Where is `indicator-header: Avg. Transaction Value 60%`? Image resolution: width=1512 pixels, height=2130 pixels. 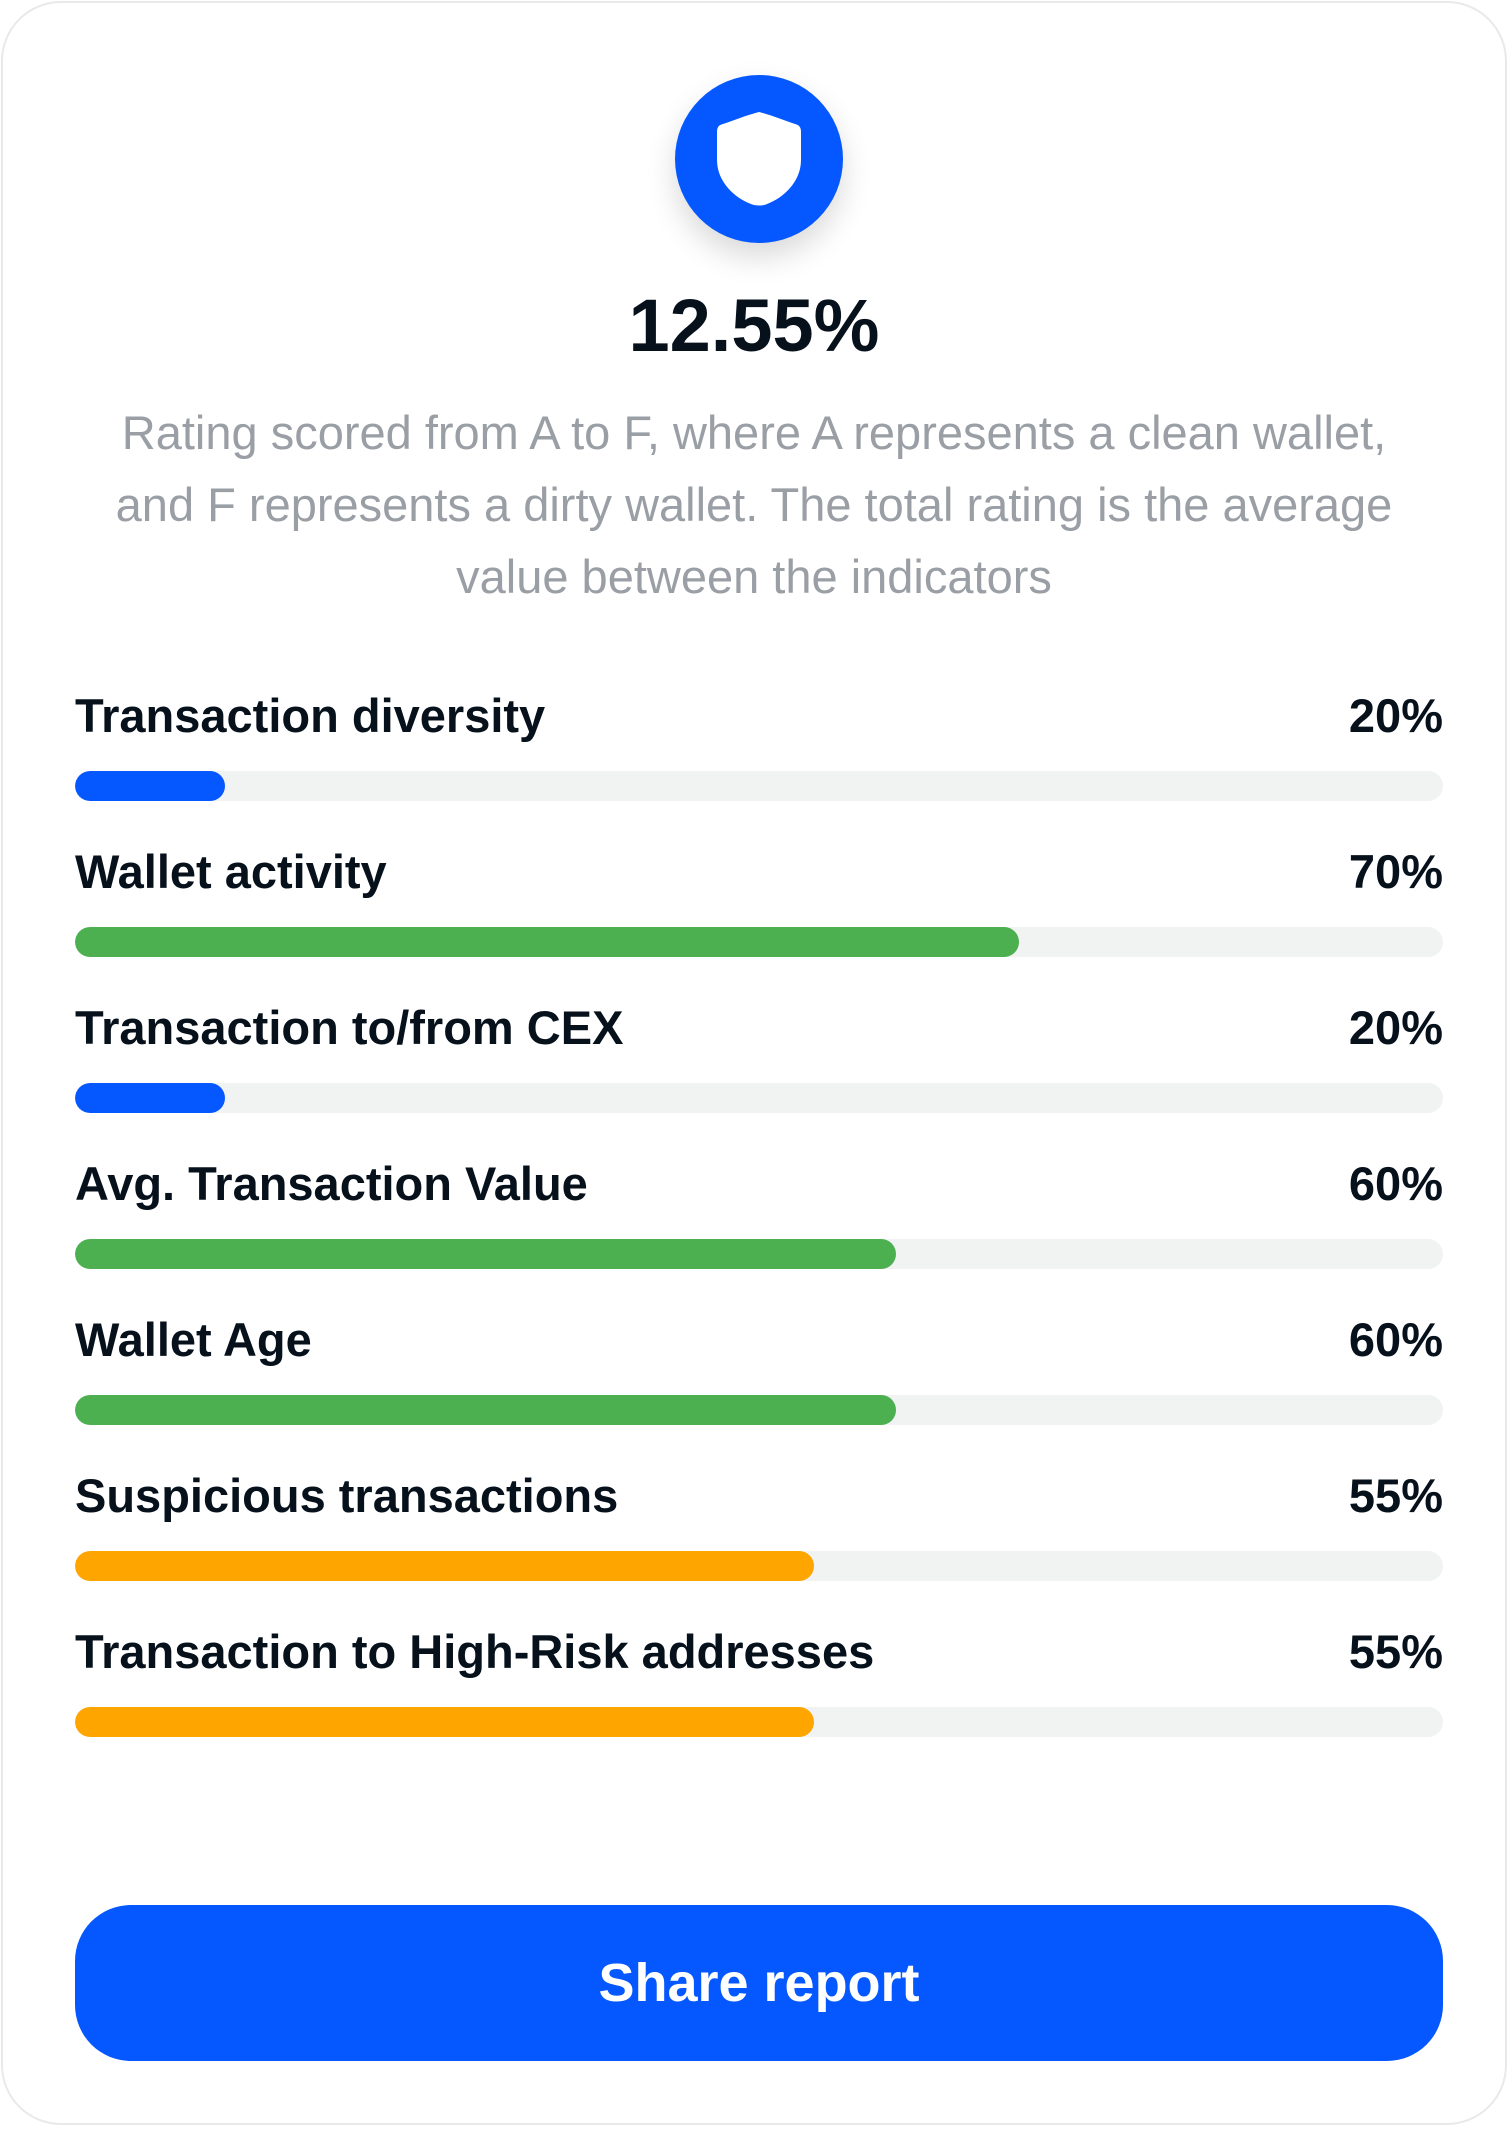 indicator-header: Avg. Transaction Value 60% is located at coordinates (759, 1184).